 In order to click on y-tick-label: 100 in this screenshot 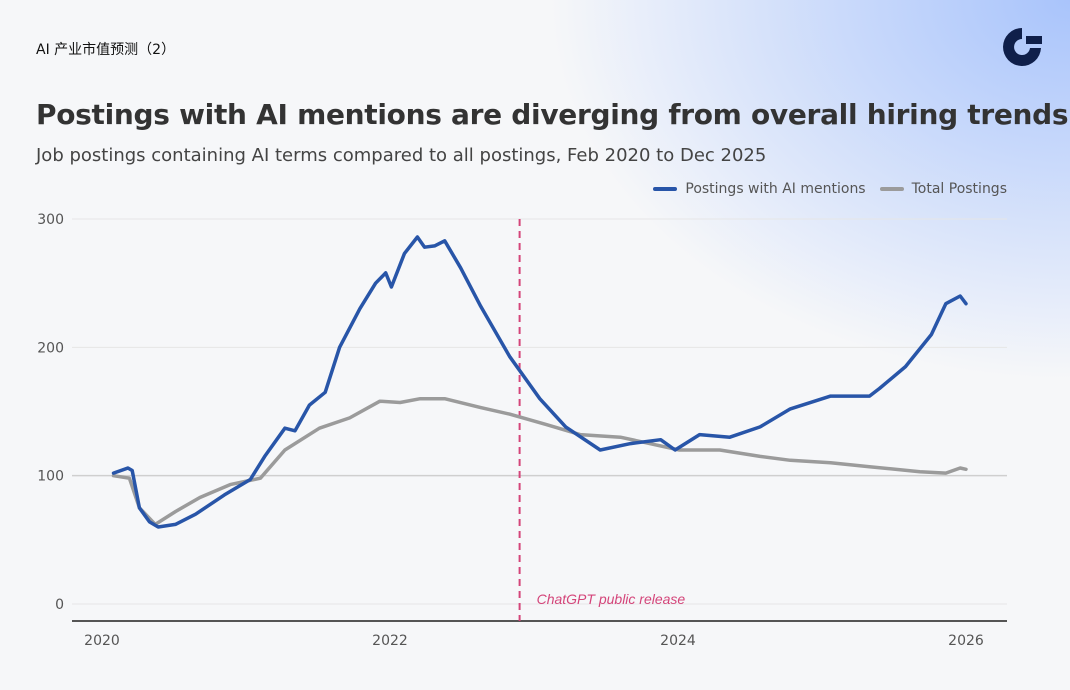, I will do `click(50, 477)`.